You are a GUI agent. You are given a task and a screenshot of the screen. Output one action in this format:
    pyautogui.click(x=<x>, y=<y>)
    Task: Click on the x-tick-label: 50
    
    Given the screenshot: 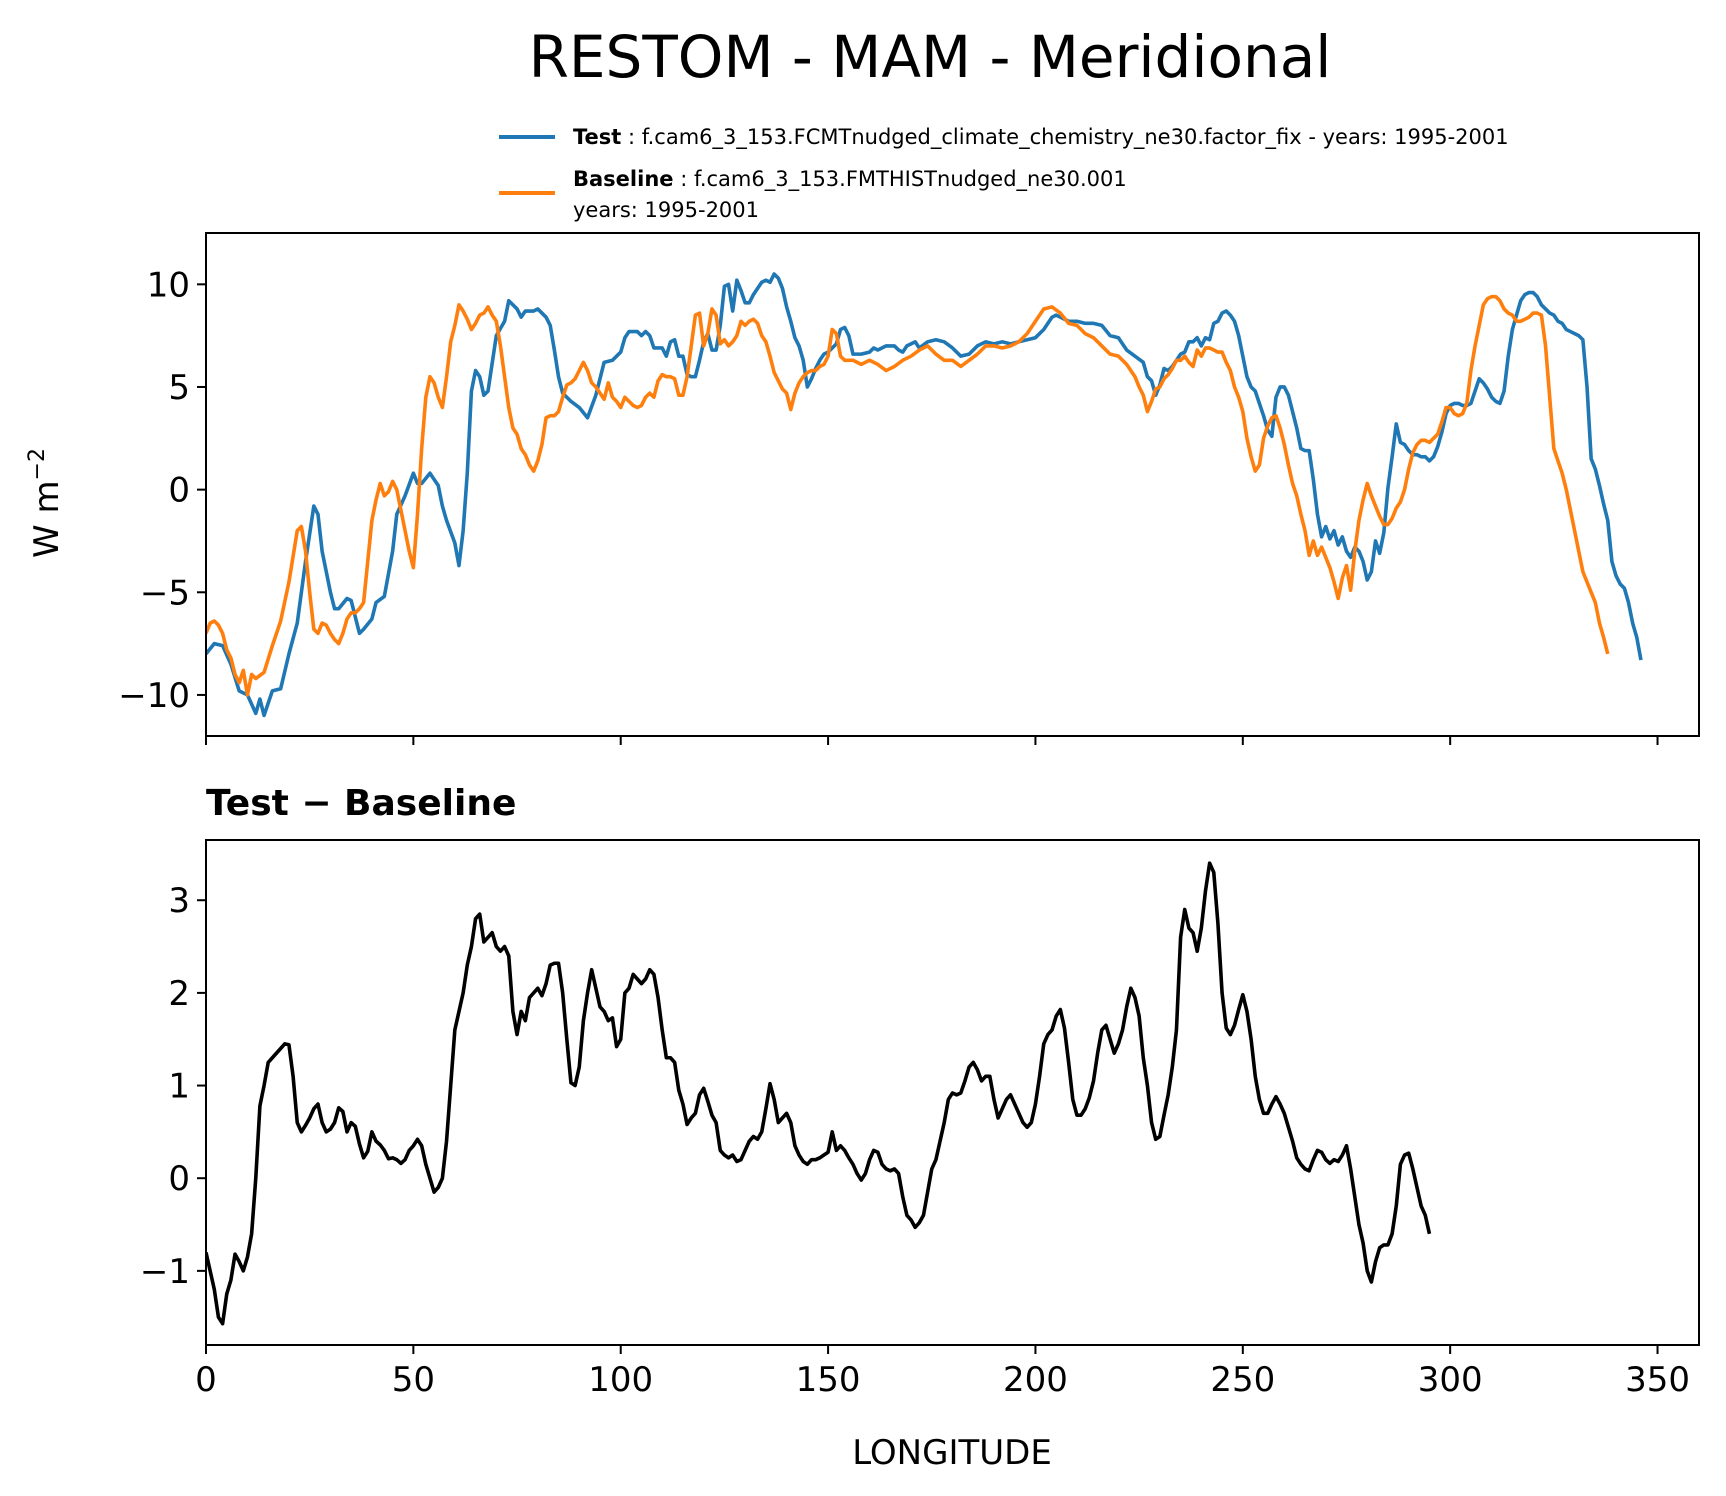 What is the action you would take?
    pyautogui.click(x=413, y=1380)
    